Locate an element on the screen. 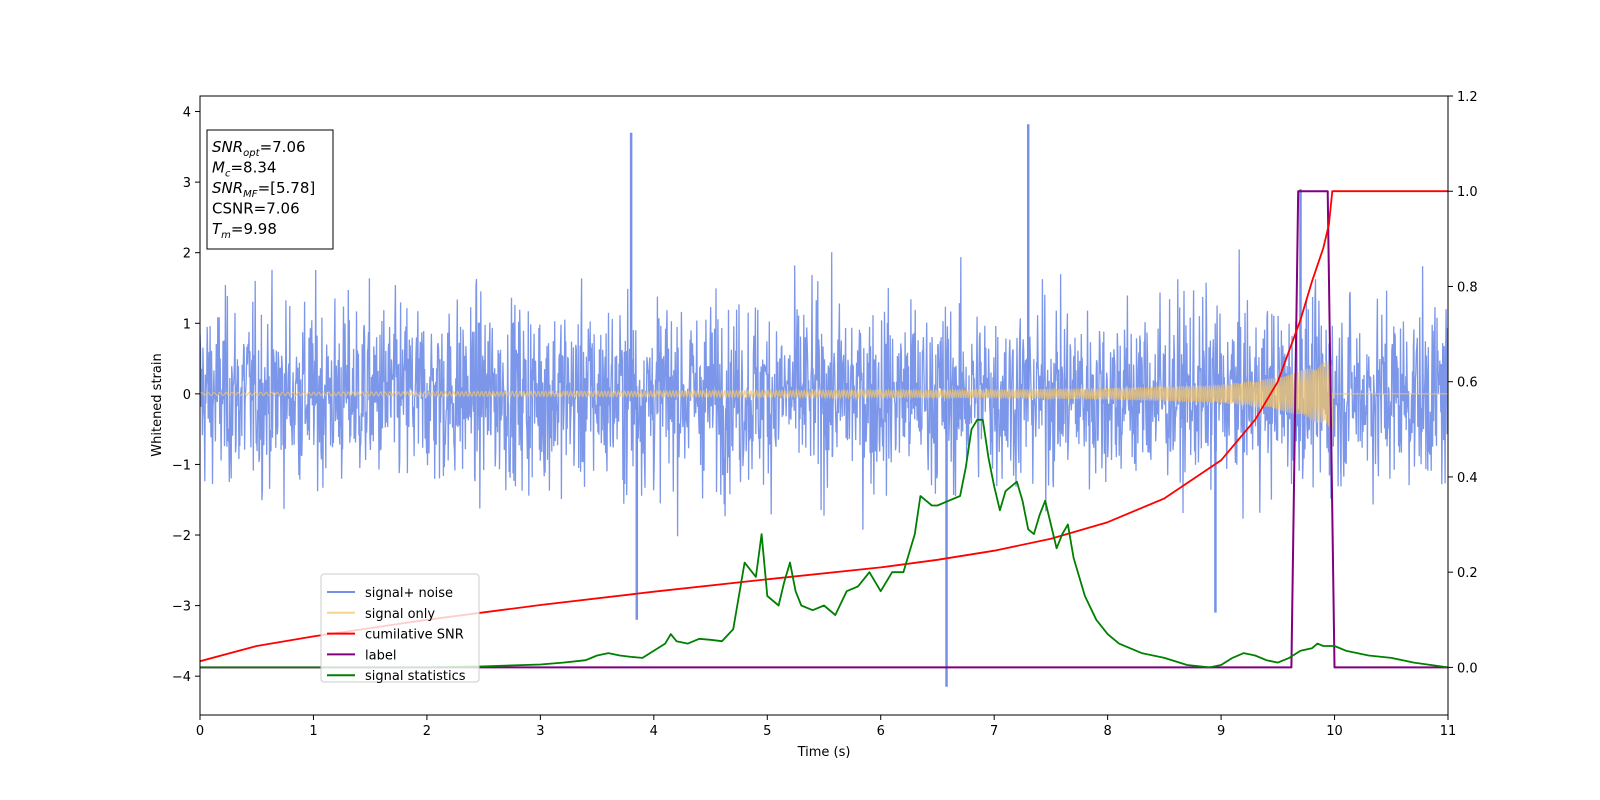 The image size is (1600, 800). legend-frame is located at coordinates (400, 628).